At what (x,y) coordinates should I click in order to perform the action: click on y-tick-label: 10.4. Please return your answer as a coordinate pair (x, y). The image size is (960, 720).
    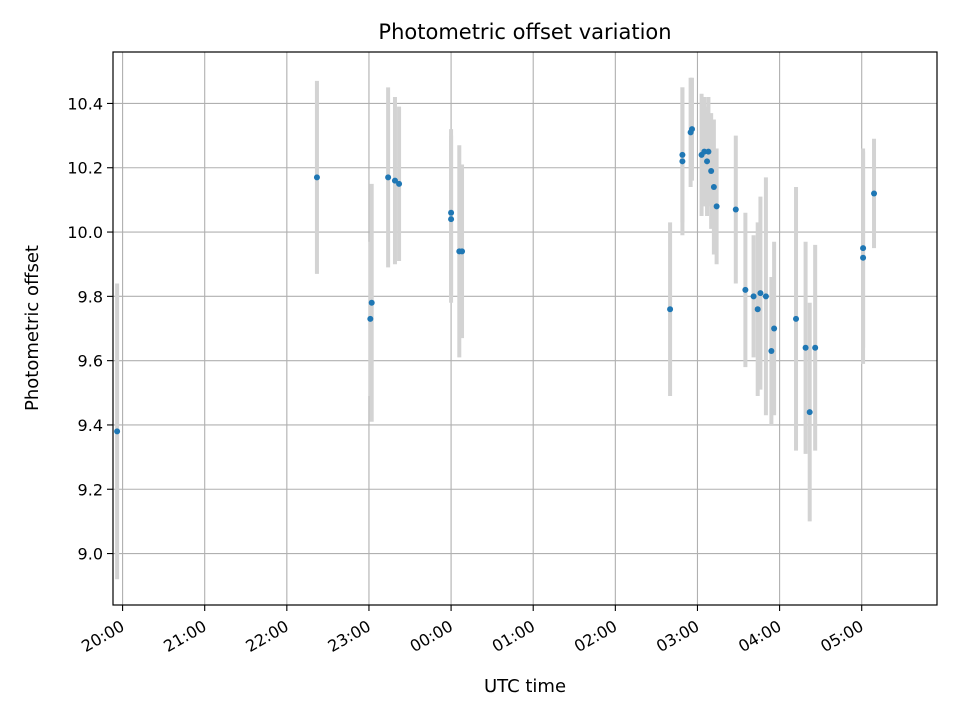
    Looking at the image, I should click on (85, 103).